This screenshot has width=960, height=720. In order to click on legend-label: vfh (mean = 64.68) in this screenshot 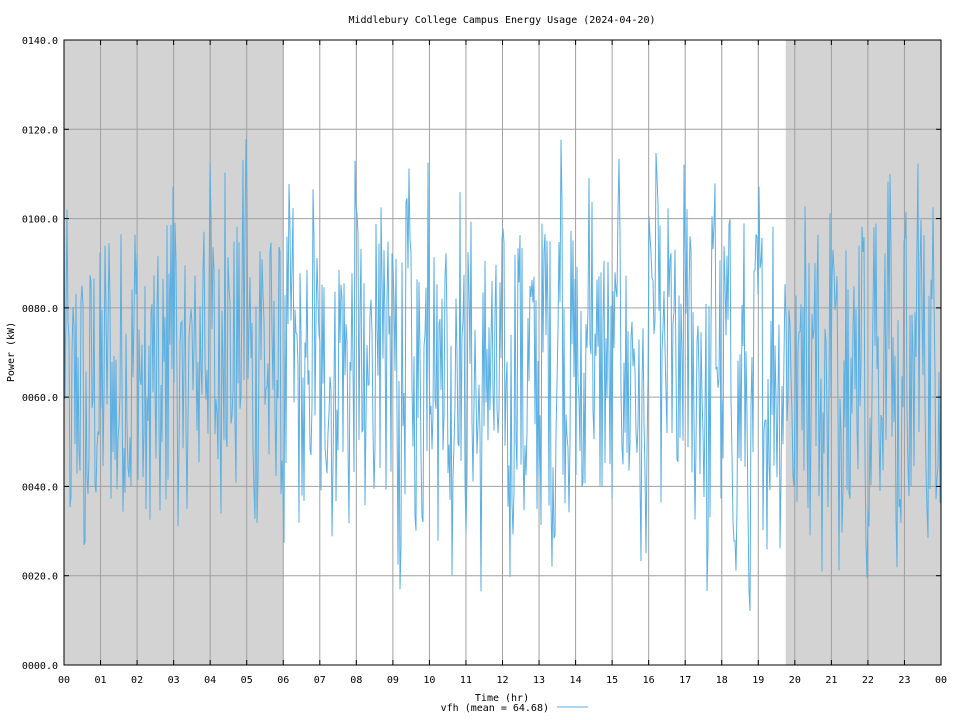, I will do `click(495, 708)`.